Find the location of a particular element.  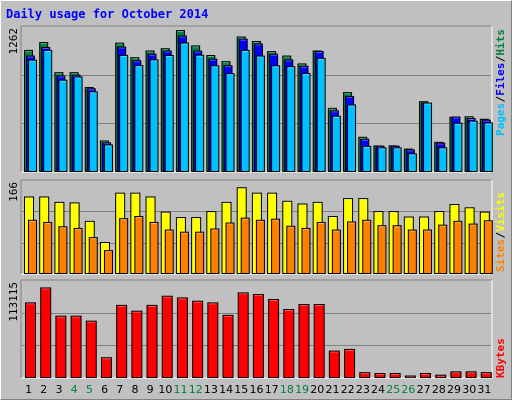

x-tick-label: 2 is located at coordinates (43, 389).